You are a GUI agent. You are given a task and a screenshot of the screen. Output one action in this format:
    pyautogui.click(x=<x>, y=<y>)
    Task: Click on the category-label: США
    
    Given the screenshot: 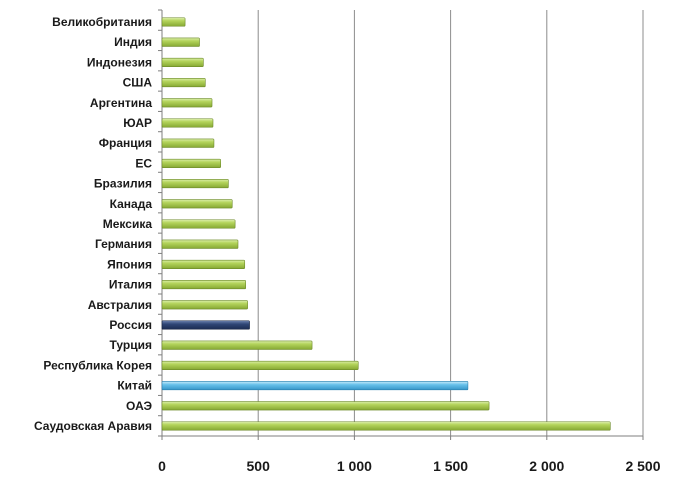 What is the action you would take?
    pyautogui.click(x=138, y=83)
    